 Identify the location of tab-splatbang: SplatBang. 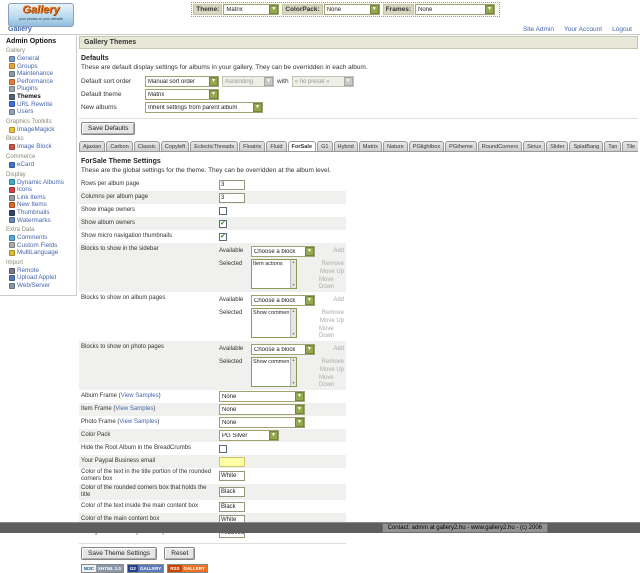
(586, 145).